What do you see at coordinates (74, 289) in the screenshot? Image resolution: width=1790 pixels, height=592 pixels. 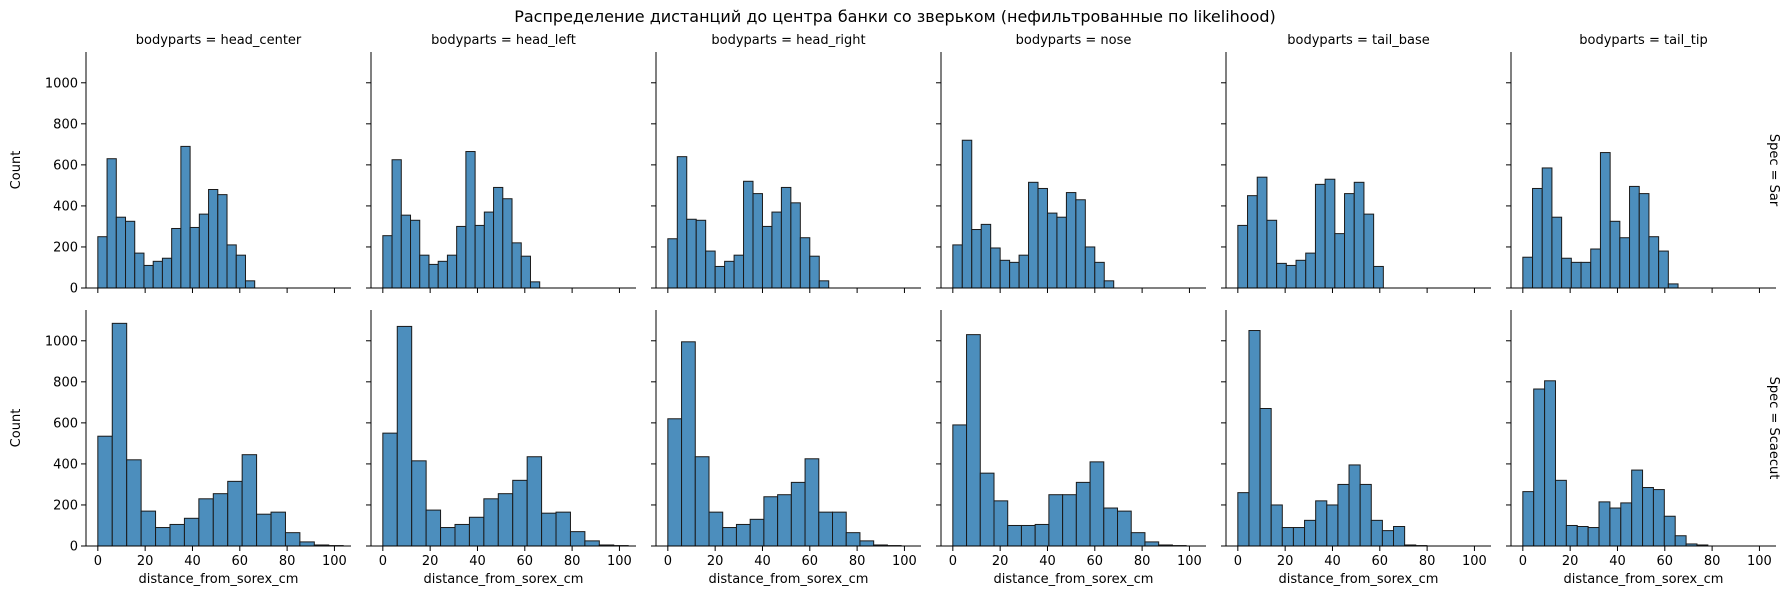 I see `y-tick-label: 0` at bounding box center [74, 289].